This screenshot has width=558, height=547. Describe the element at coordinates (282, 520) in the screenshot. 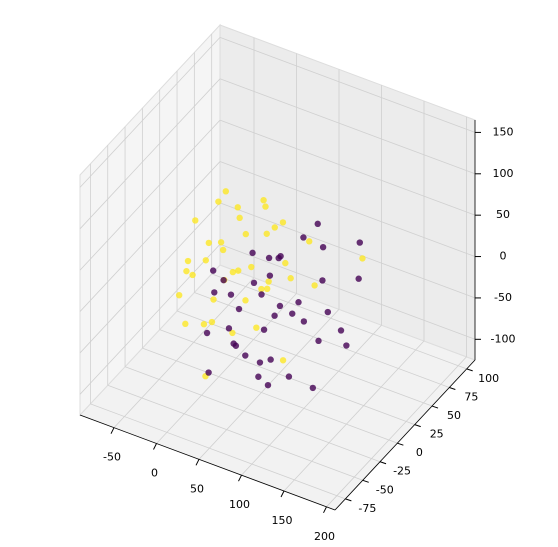

I see `x-tick-label: 150` at that location.